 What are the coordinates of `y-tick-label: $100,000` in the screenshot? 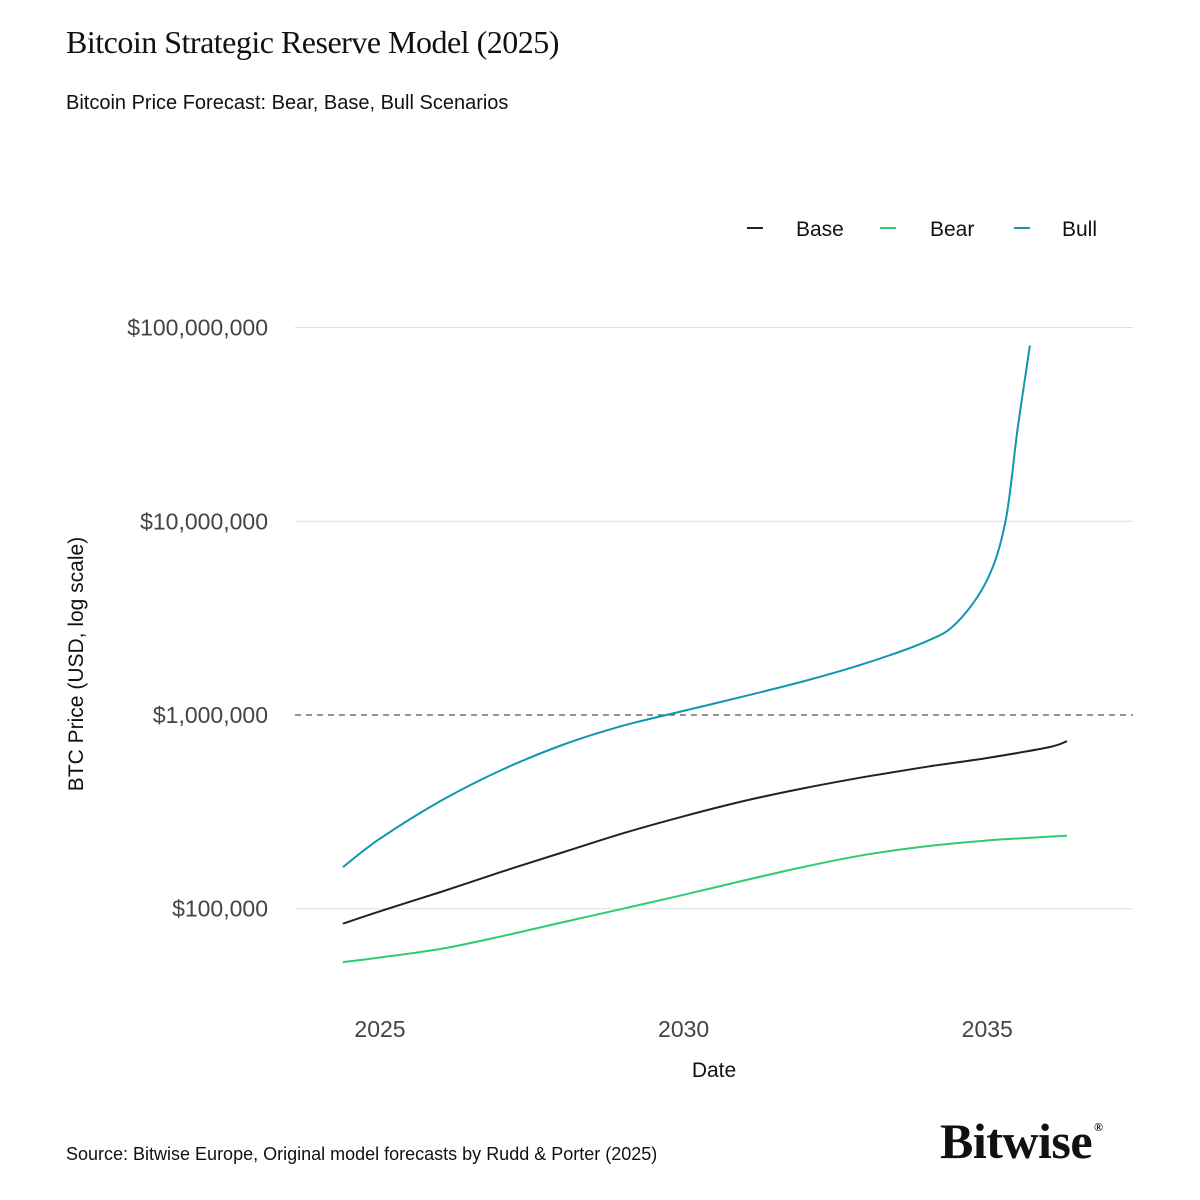 It's located at (220, 909).